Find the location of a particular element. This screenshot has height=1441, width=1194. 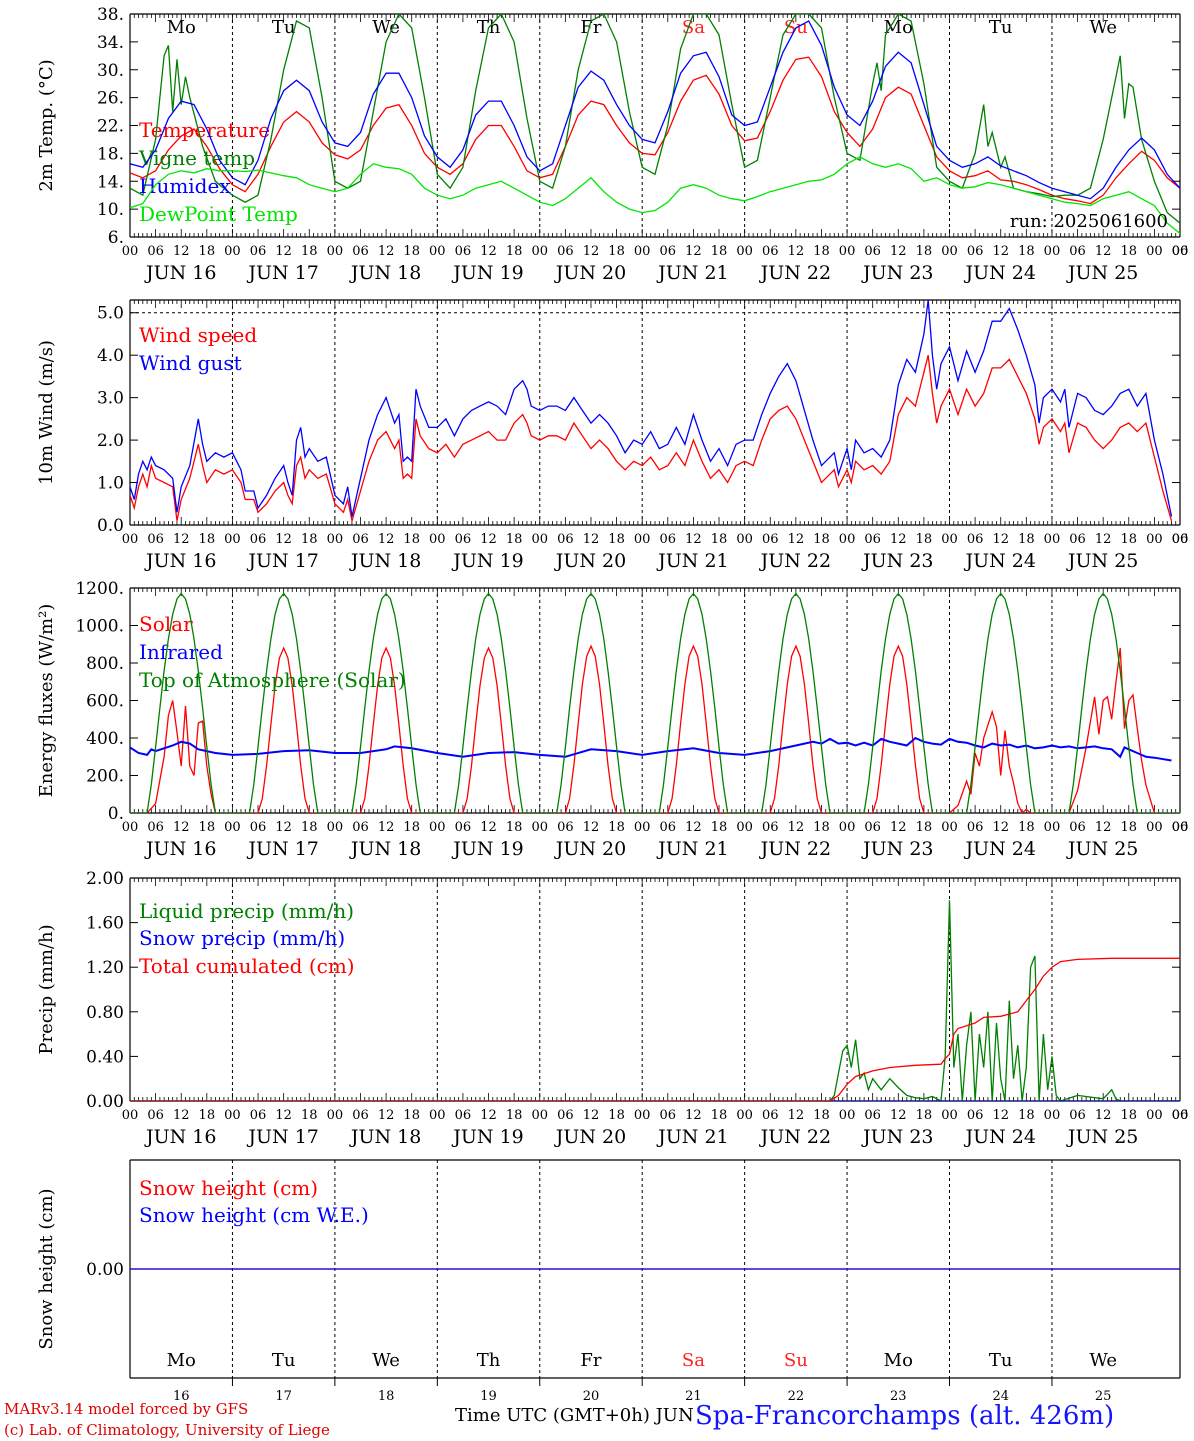

legend-entry: Solar is located at coordinates (166, 624).